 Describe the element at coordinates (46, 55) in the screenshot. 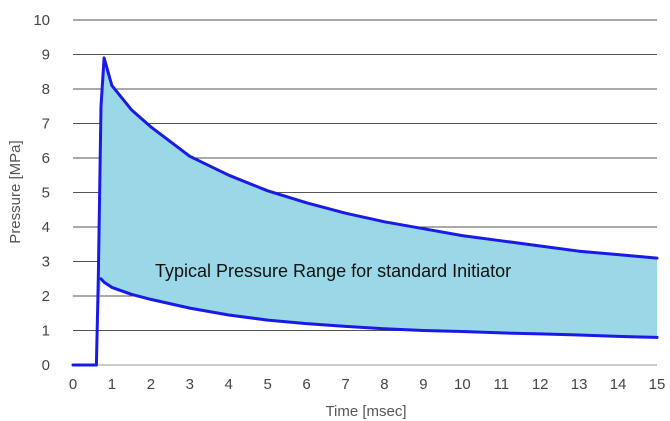

I see `y-tick-9: 9` at that location.